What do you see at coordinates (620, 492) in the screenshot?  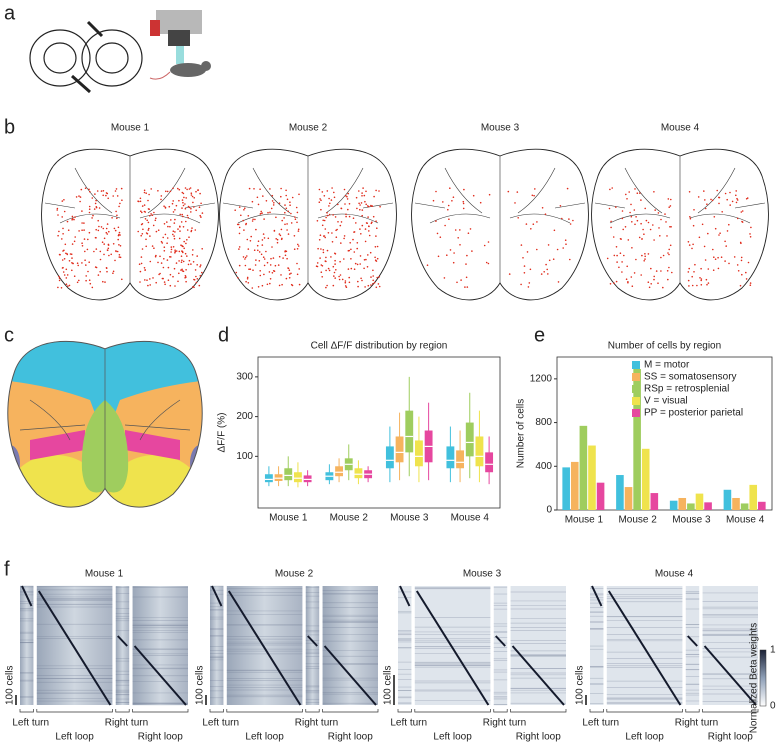 I see `bar` at bounding box center [620, 492].